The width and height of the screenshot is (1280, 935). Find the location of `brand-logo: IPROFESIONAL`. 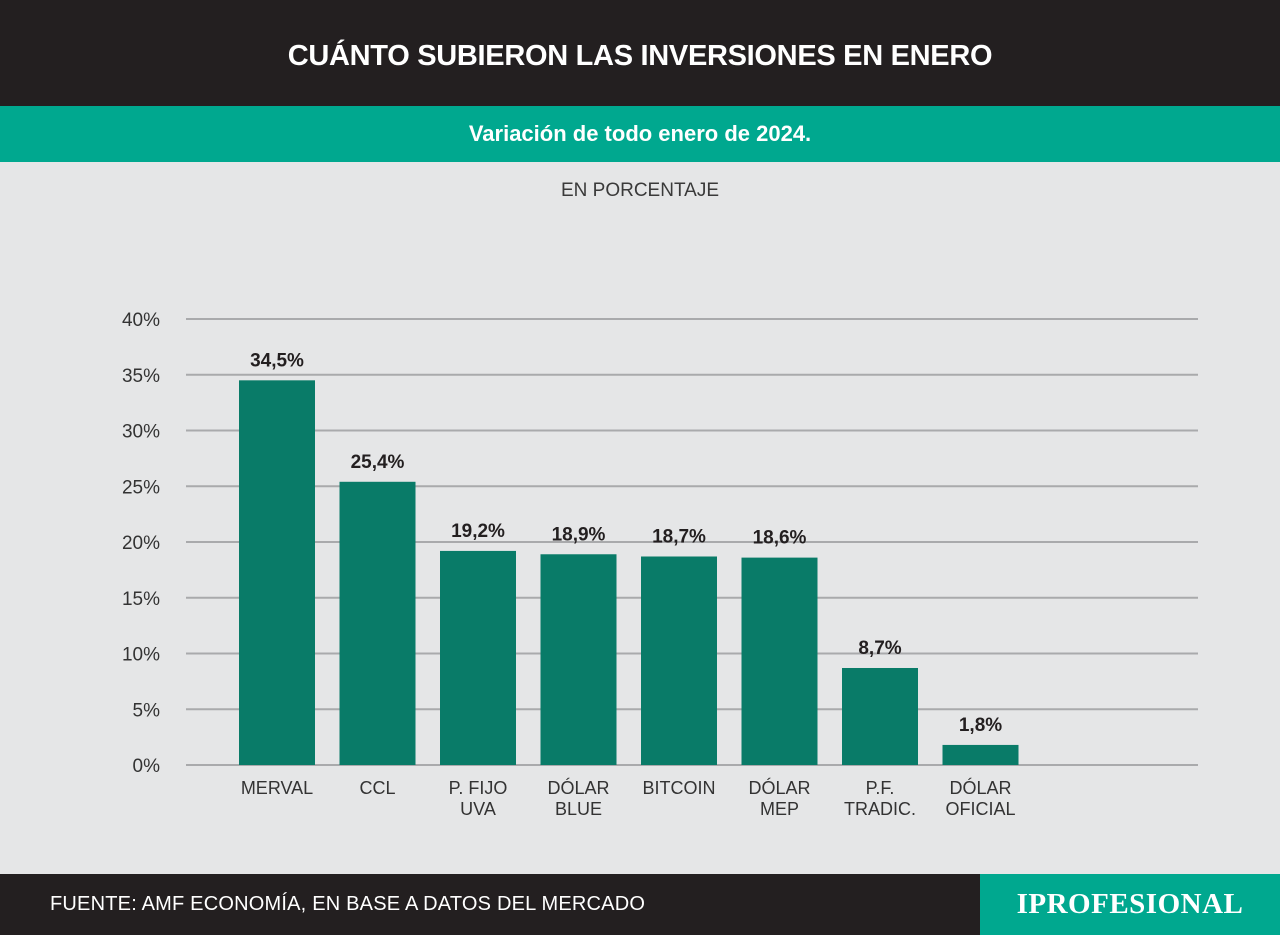

brand-logo: IPROFESIONAL is located at coordinates (1130, 904).